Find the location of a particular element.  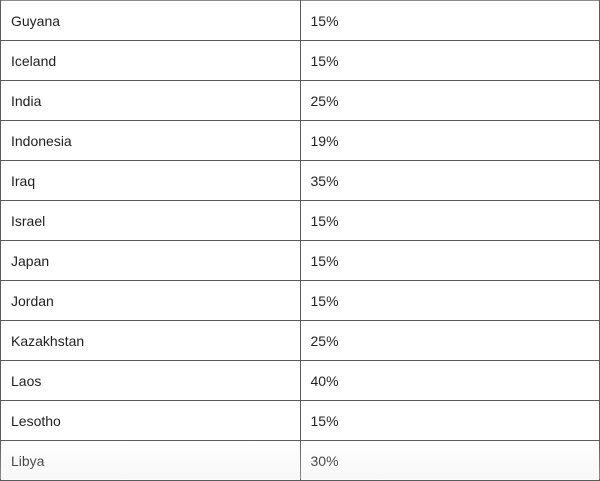

country-cell: Guyana is located at coordinates (151, 20).